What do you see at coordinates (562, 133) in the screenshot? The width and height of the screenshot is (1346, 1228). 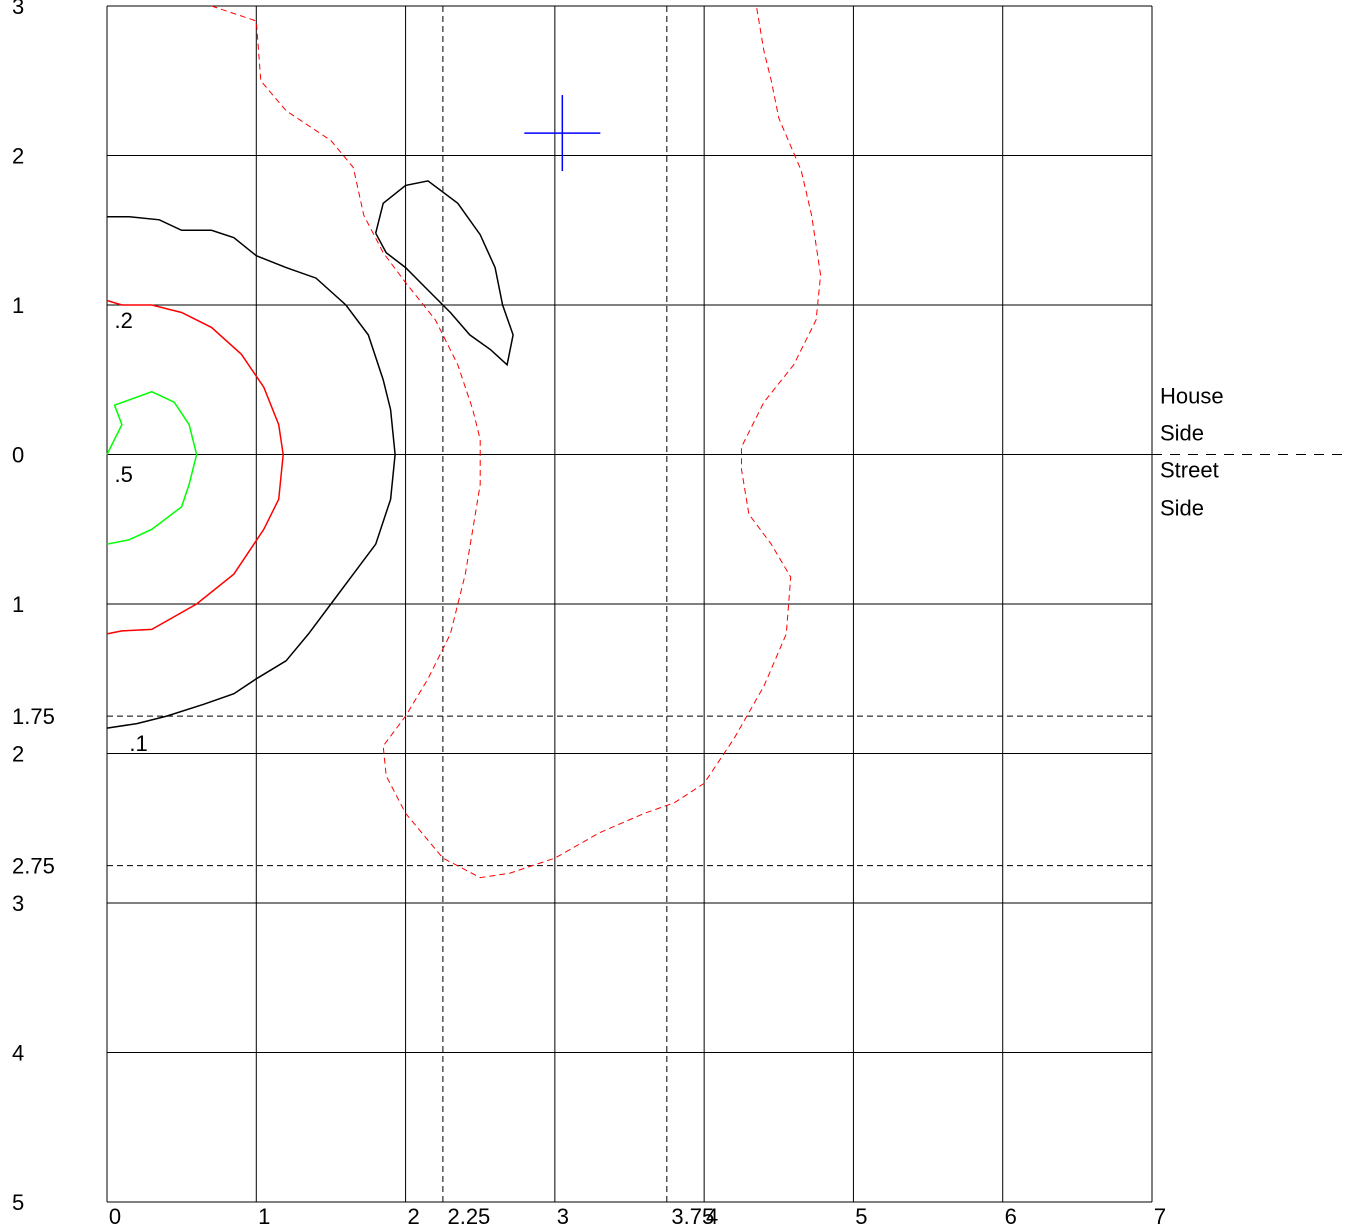 I see `marker-layer` at bounding box center [562, 133].